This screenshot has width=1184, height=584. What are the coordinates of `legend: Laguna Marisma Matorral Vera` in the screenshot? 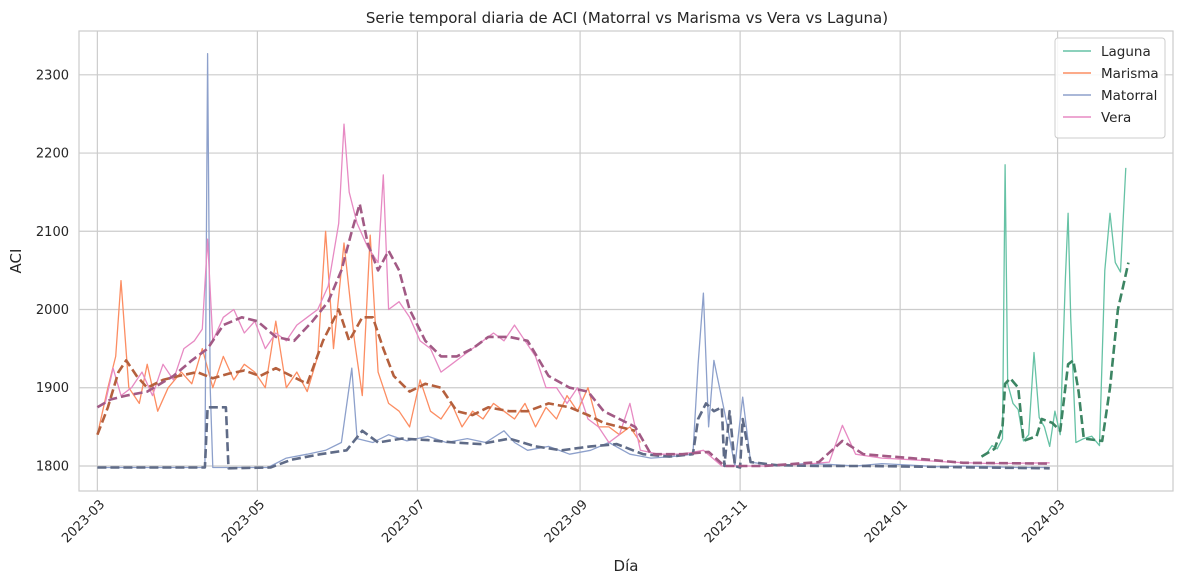 It's located at (1110, 88).